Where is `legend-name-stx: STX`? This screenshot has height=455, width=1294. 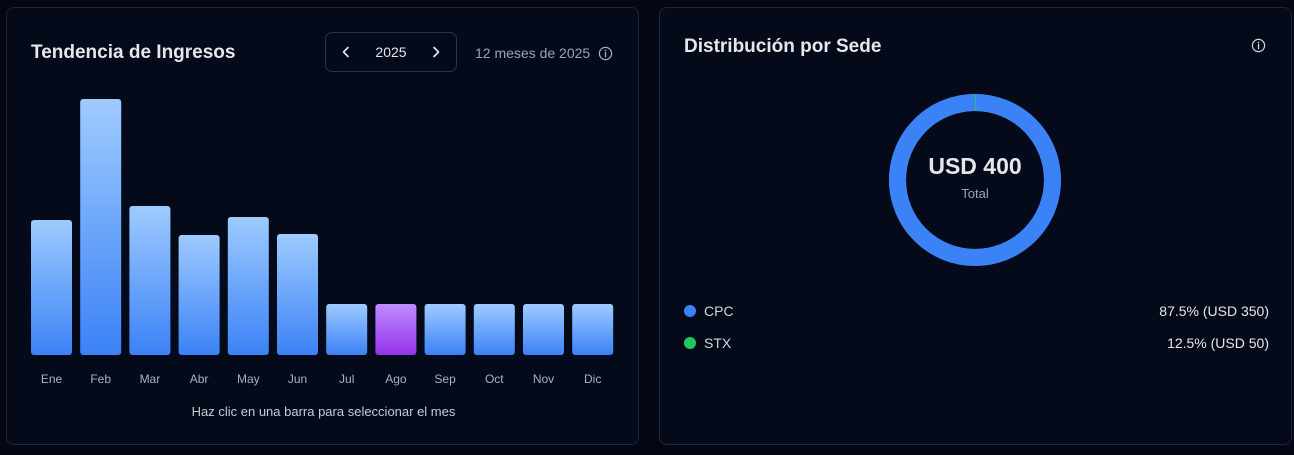
legend-name-stx: STX is located at coordinates (718, 343).